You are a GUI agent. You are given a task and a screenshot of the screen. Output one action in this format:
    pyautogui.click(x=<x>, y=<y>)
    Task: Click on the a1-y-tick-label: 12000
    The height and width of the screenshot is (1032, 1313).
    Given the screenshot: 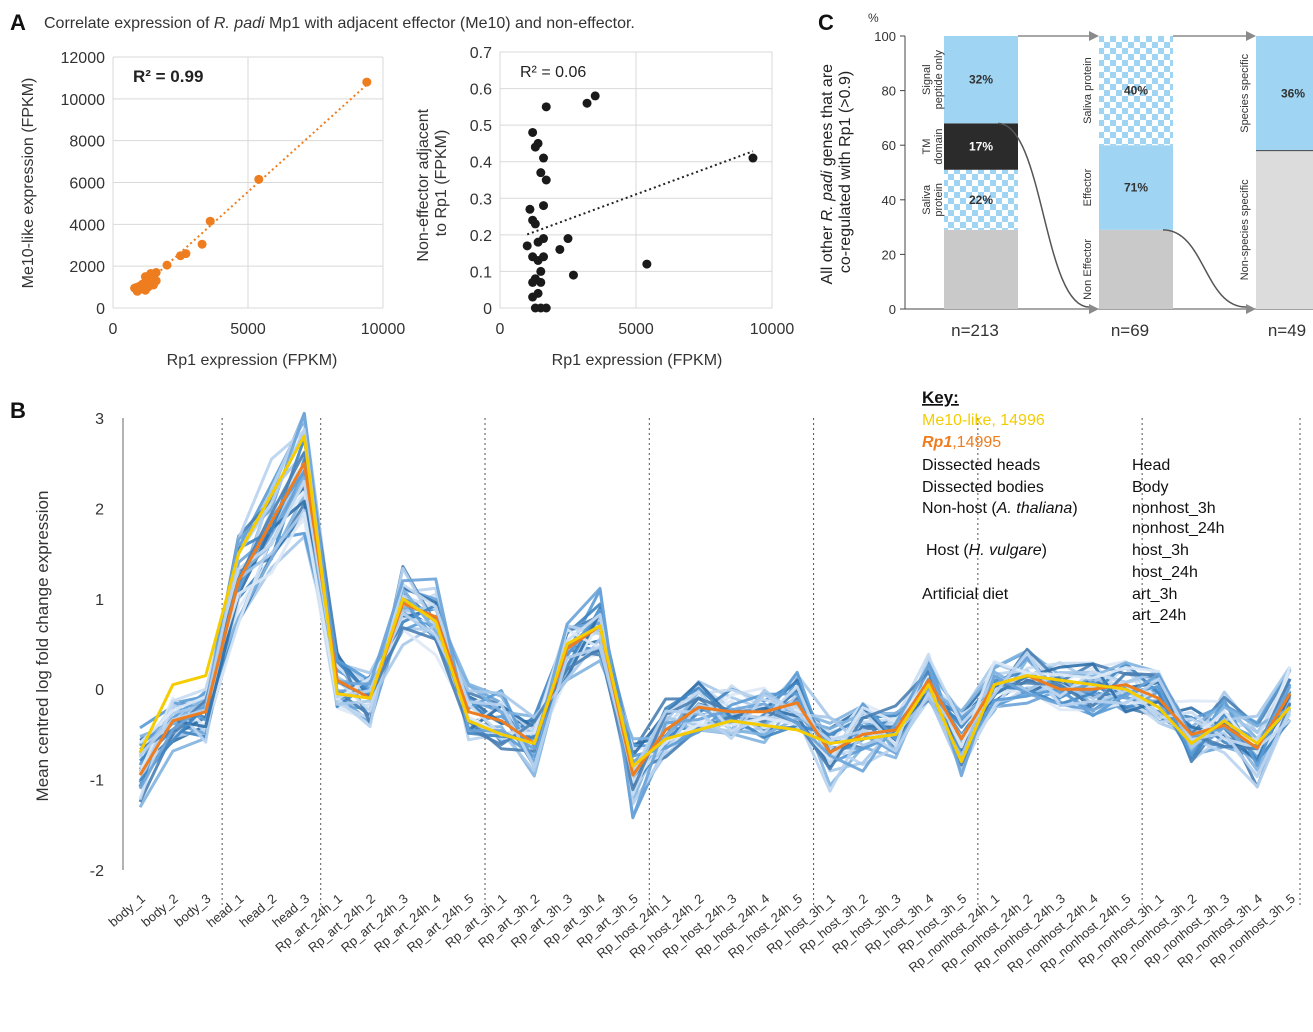 What is the action you would take?
    pyautogui.click(x=83, y=58)
    